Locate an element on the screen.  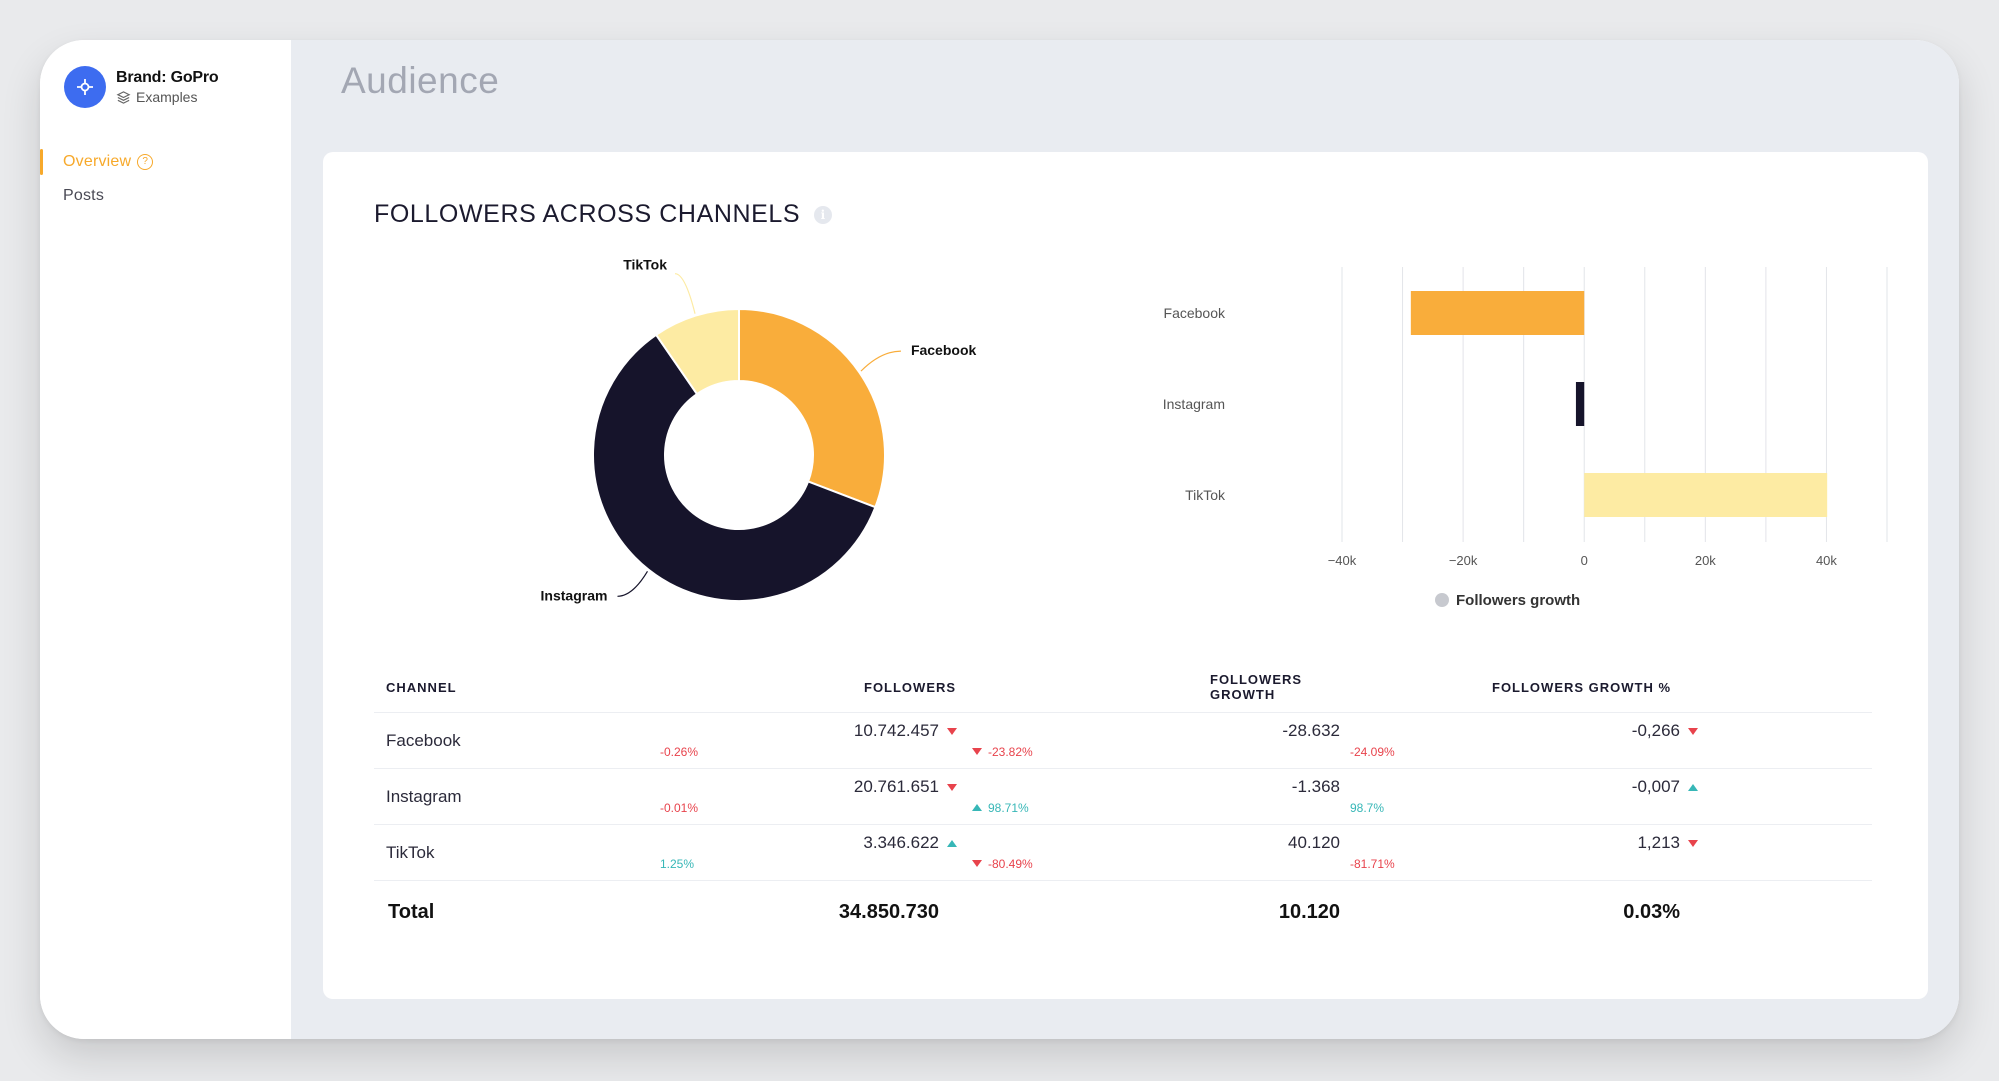
followers-value: 10.742.457 is located at coordinates (896, 730).